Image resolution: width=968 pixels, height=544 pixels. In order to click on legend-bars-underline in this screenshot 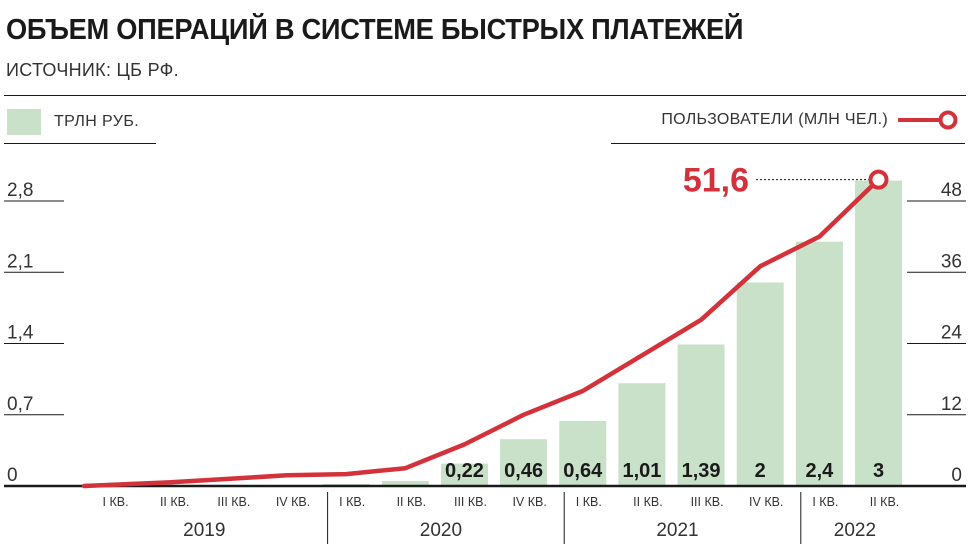, I will do `click(80, 143)`.